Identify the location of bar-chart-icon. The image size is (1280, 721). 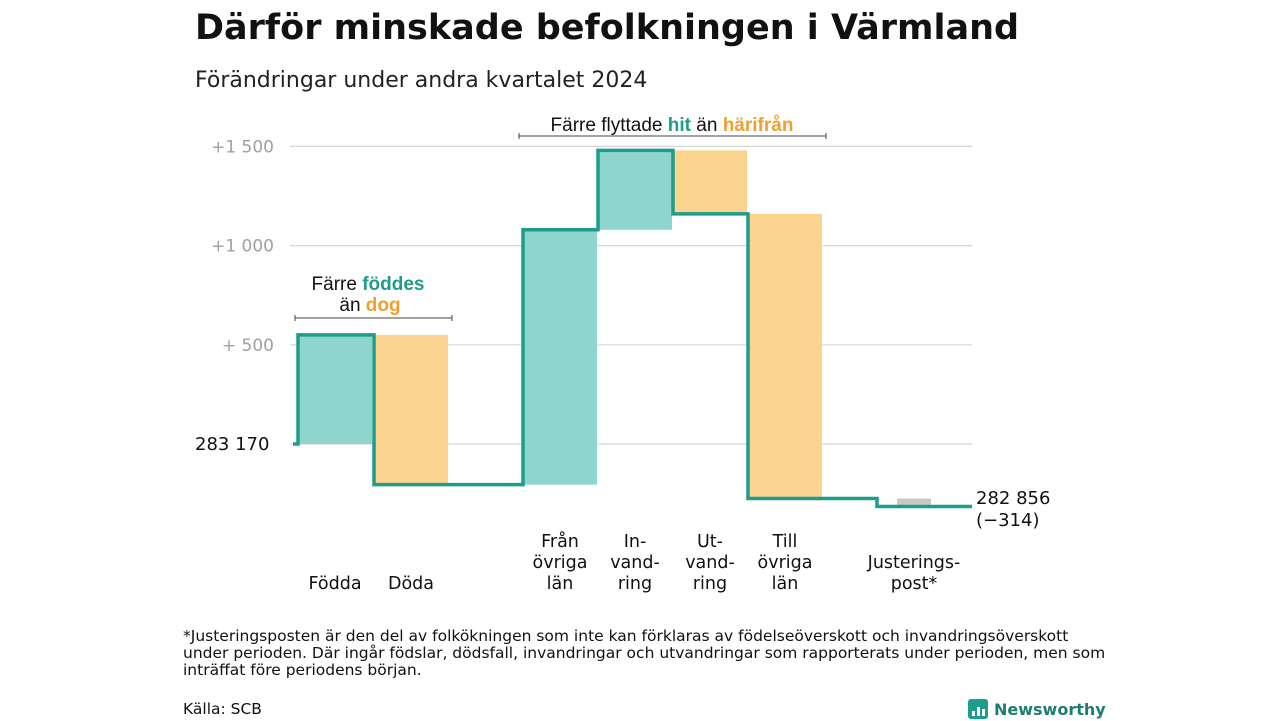
(978, 709).